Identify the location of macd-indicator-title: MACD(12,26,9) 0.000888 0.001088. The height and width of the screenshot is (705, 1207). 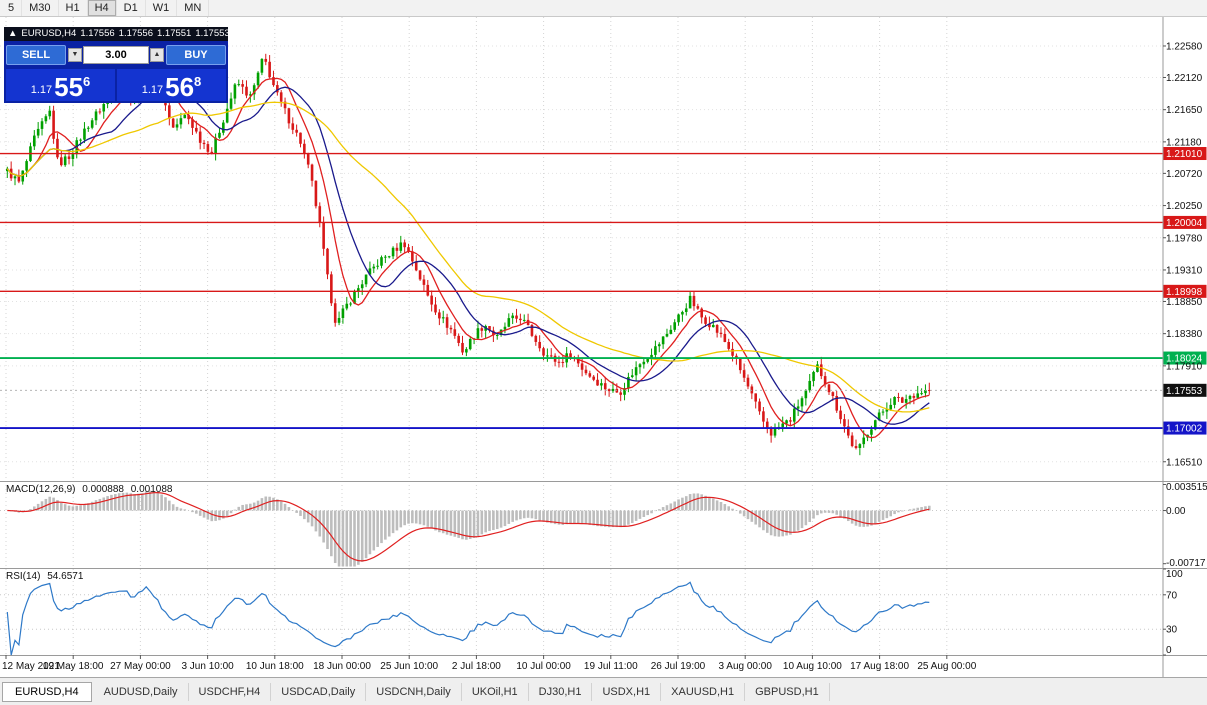
(91, 489).